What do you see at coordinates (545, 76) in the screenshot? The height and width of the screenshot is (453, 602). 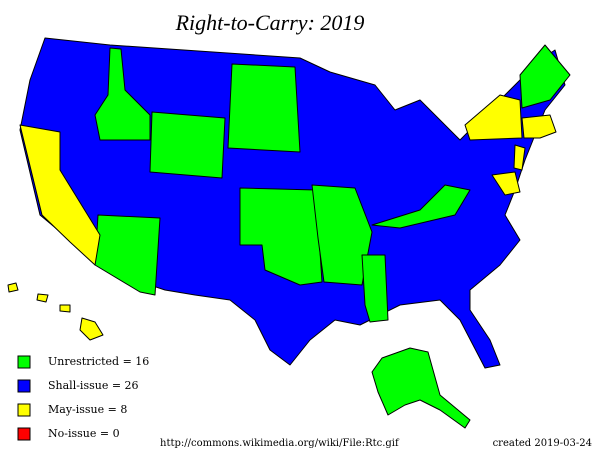 I see `state-ne-new-england` at bounding box center [545, 76].